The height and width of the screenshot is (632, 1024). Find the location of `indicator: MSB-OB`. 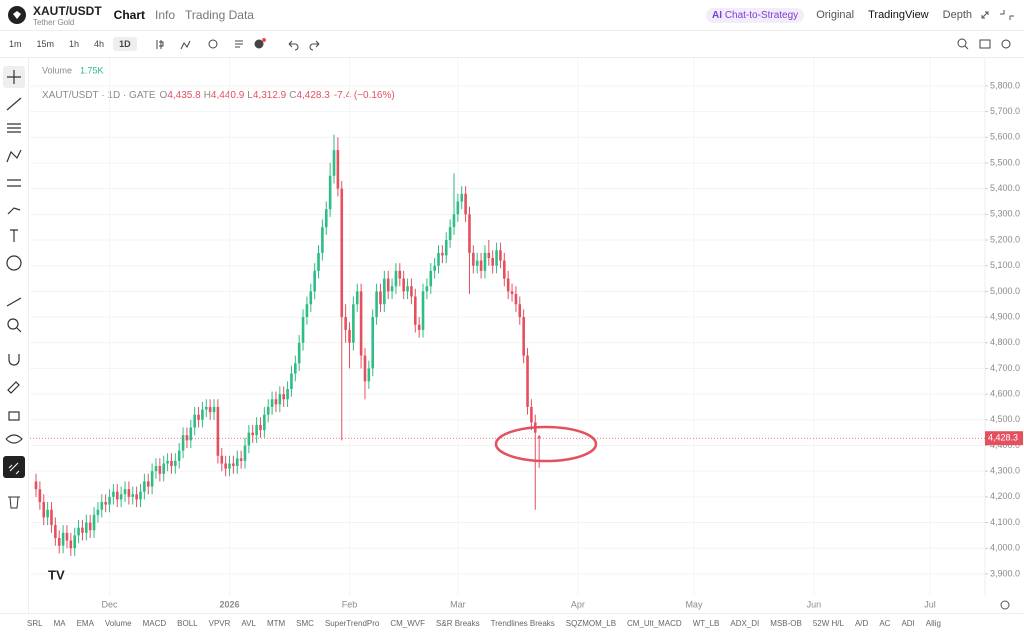

indicator: MSB-OB is located at coordinates (786, 623).